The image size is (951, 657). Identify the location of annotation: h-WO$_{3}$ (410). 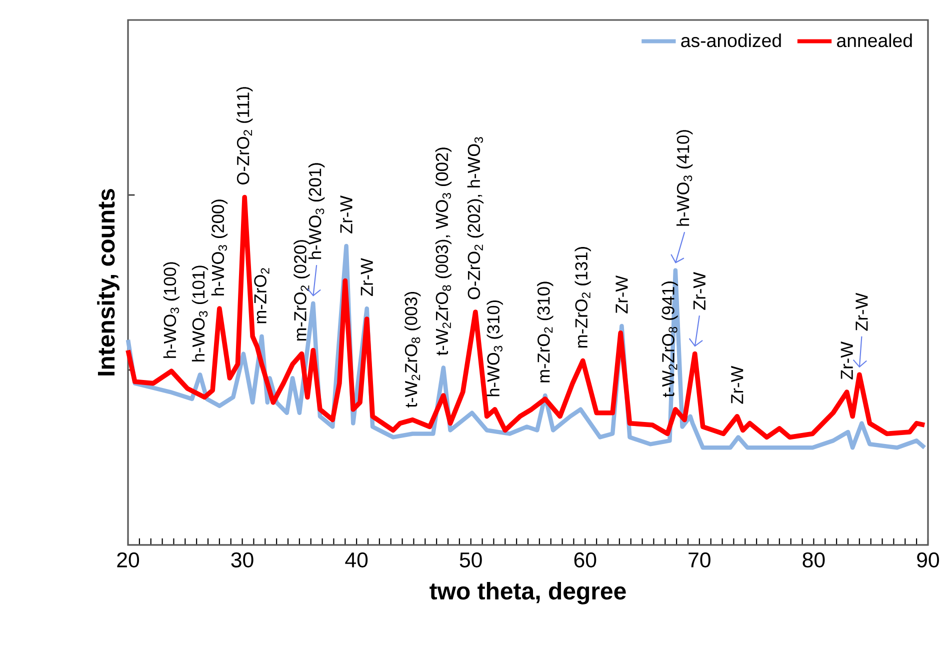
(684, 178).